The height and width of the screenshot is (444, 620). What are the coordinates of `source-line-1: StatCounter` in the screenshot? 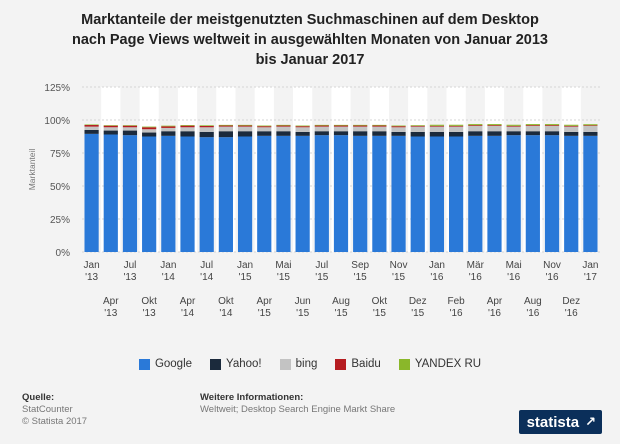 It's located at (47, 409).